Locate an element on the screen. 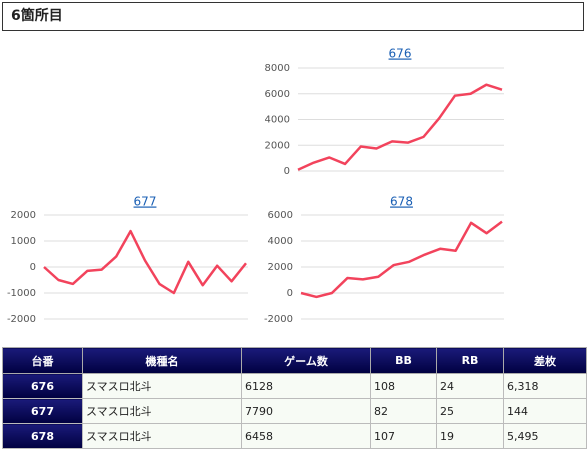  table-cell: 82 is located at coordinates (403, 411).